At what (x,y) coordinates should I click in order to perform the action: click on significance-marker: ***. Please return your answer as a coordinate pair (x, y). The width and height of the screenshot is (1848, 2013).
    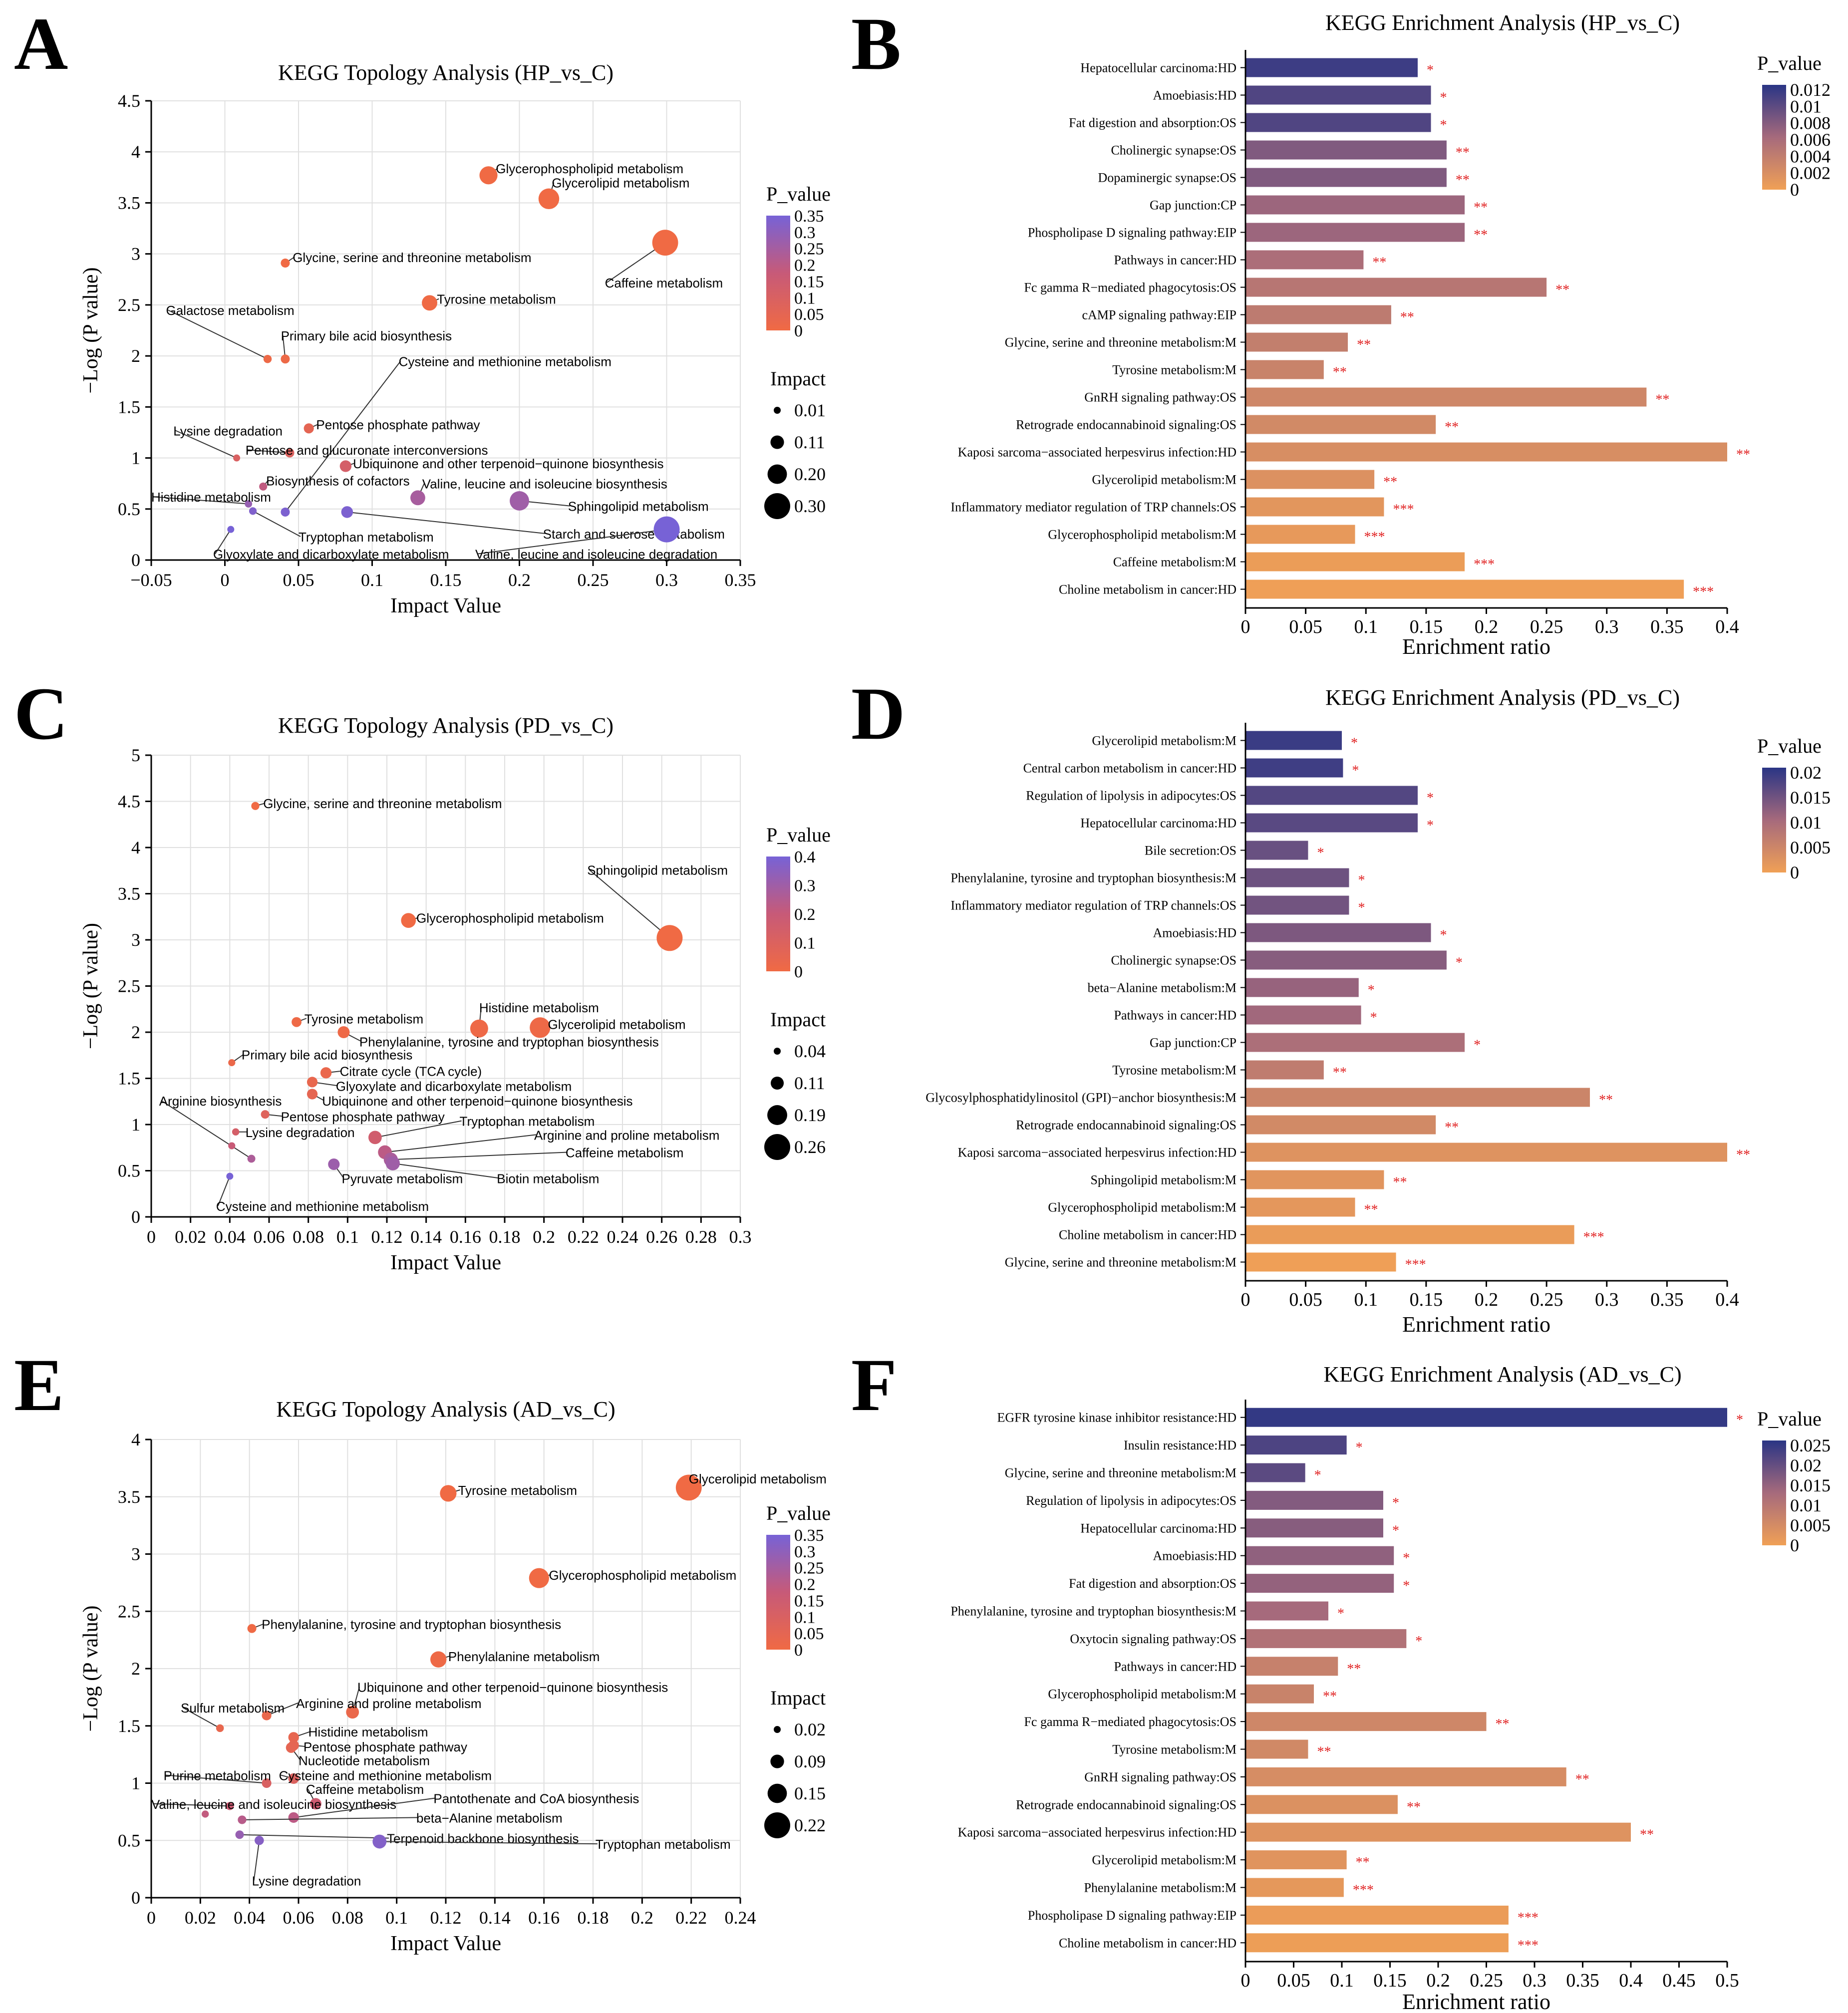
    Looking at the image, I should click on (1363, 1890).